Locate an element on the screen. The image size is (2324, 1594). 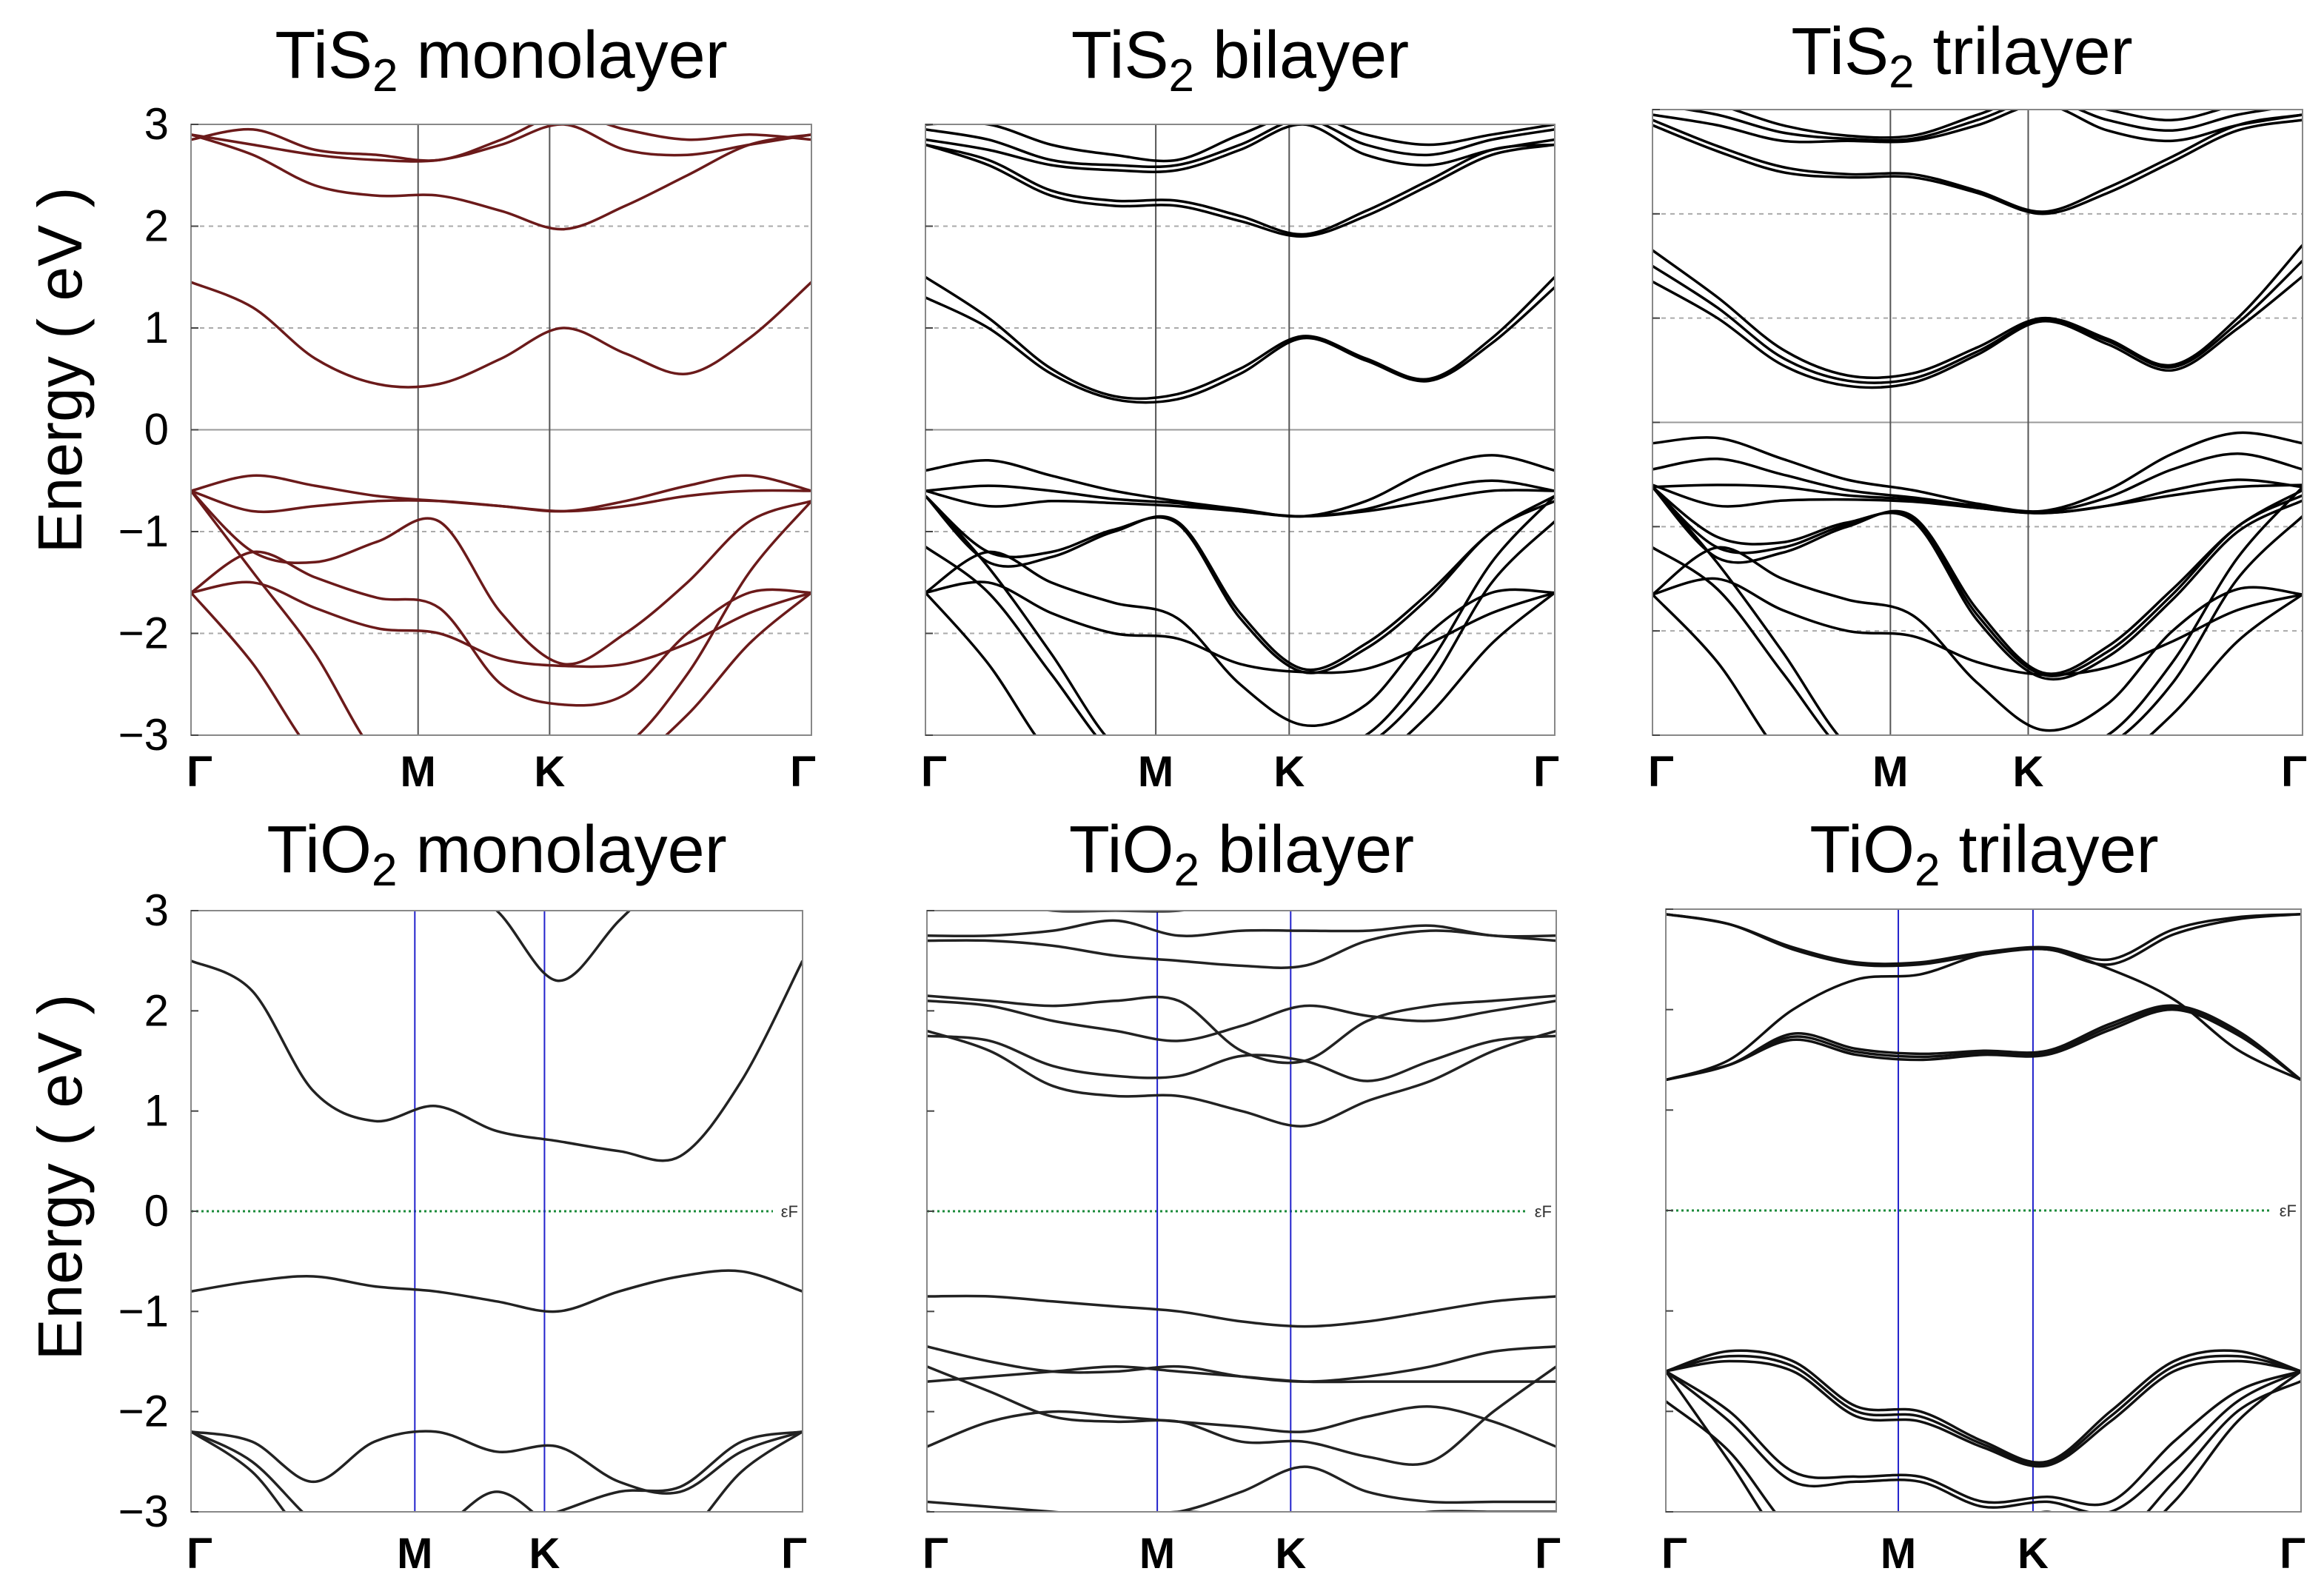
panel-1: TiS2 bilayer Γ M K Γ is located at coordinates (1240, 407).